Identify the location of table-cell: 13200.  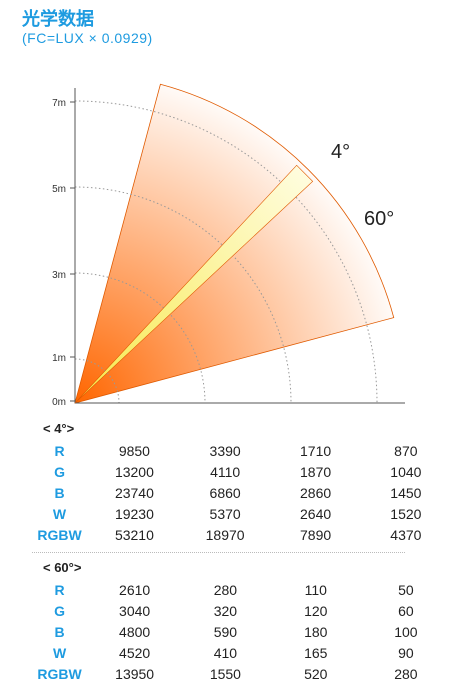
(134, 471).